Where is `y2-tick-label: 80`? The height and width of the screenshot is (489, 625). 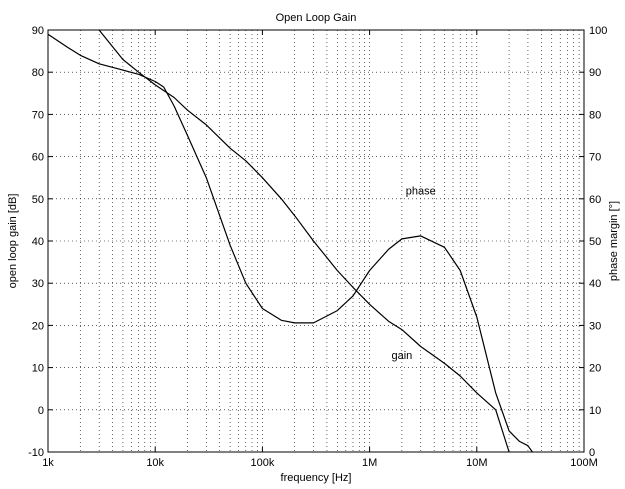 y2-tick-label: 80 is located at coordinates (595, 115).